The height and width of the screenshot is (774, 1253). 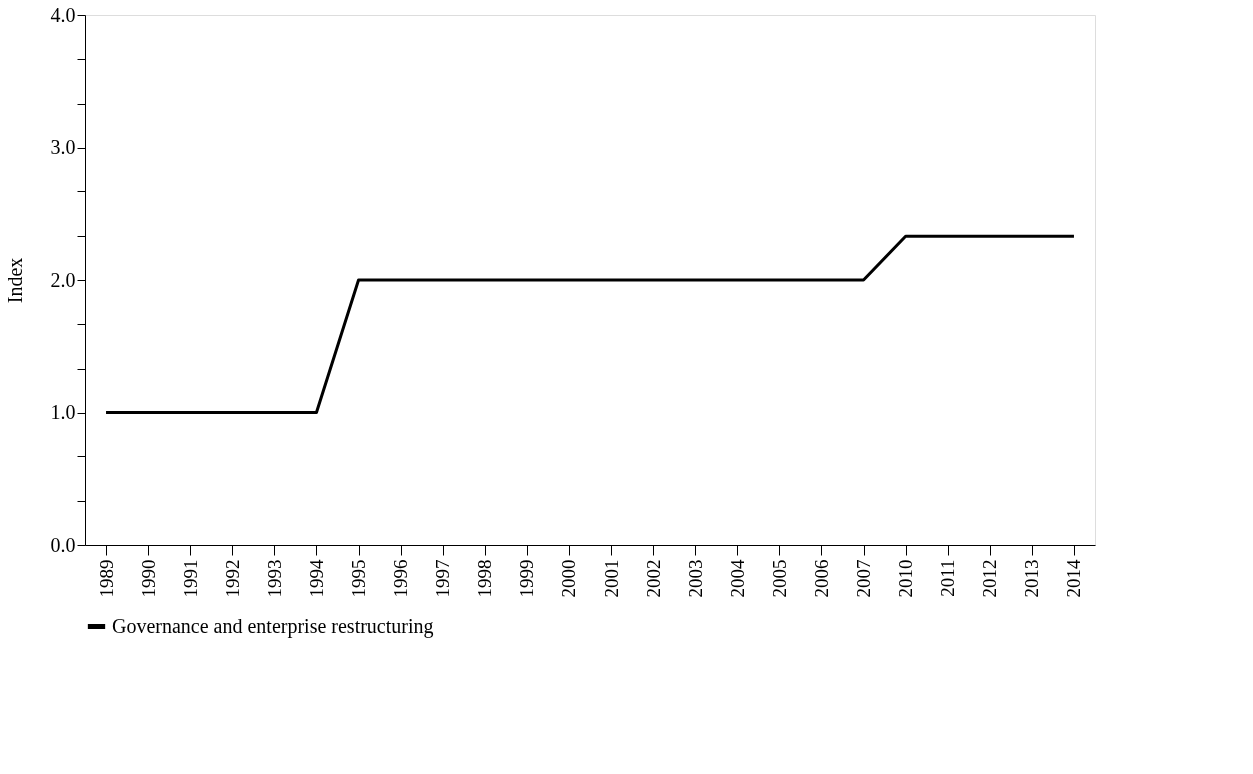 I want to click on y-tick-label: 2.0, so click(x=63, y=279).